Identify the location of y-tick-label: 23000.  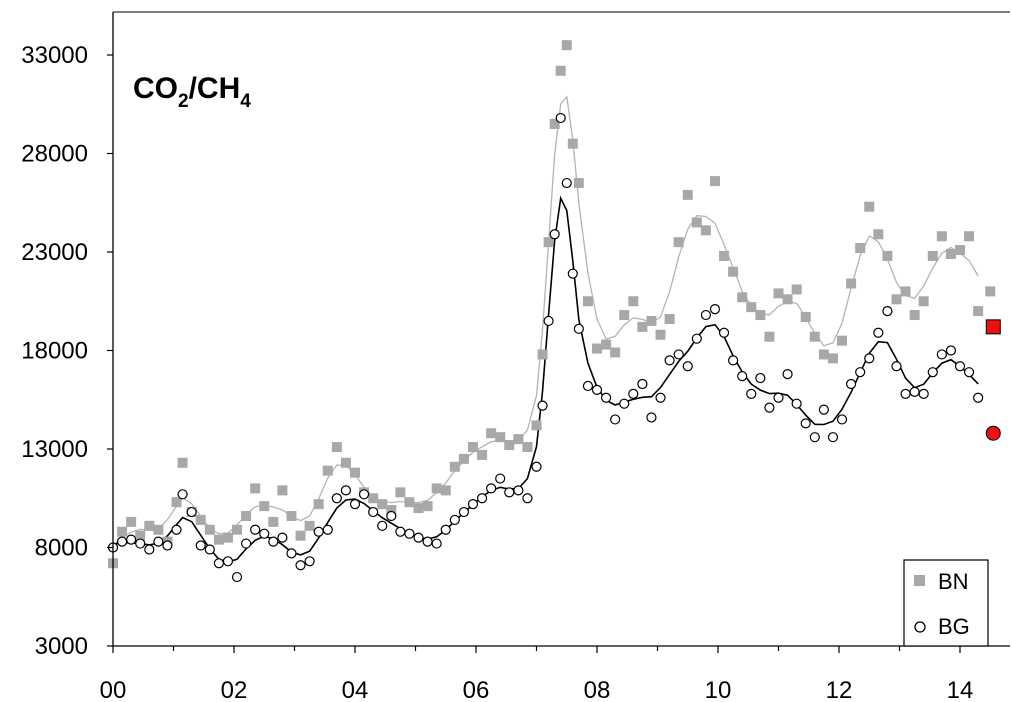
(54, 252).